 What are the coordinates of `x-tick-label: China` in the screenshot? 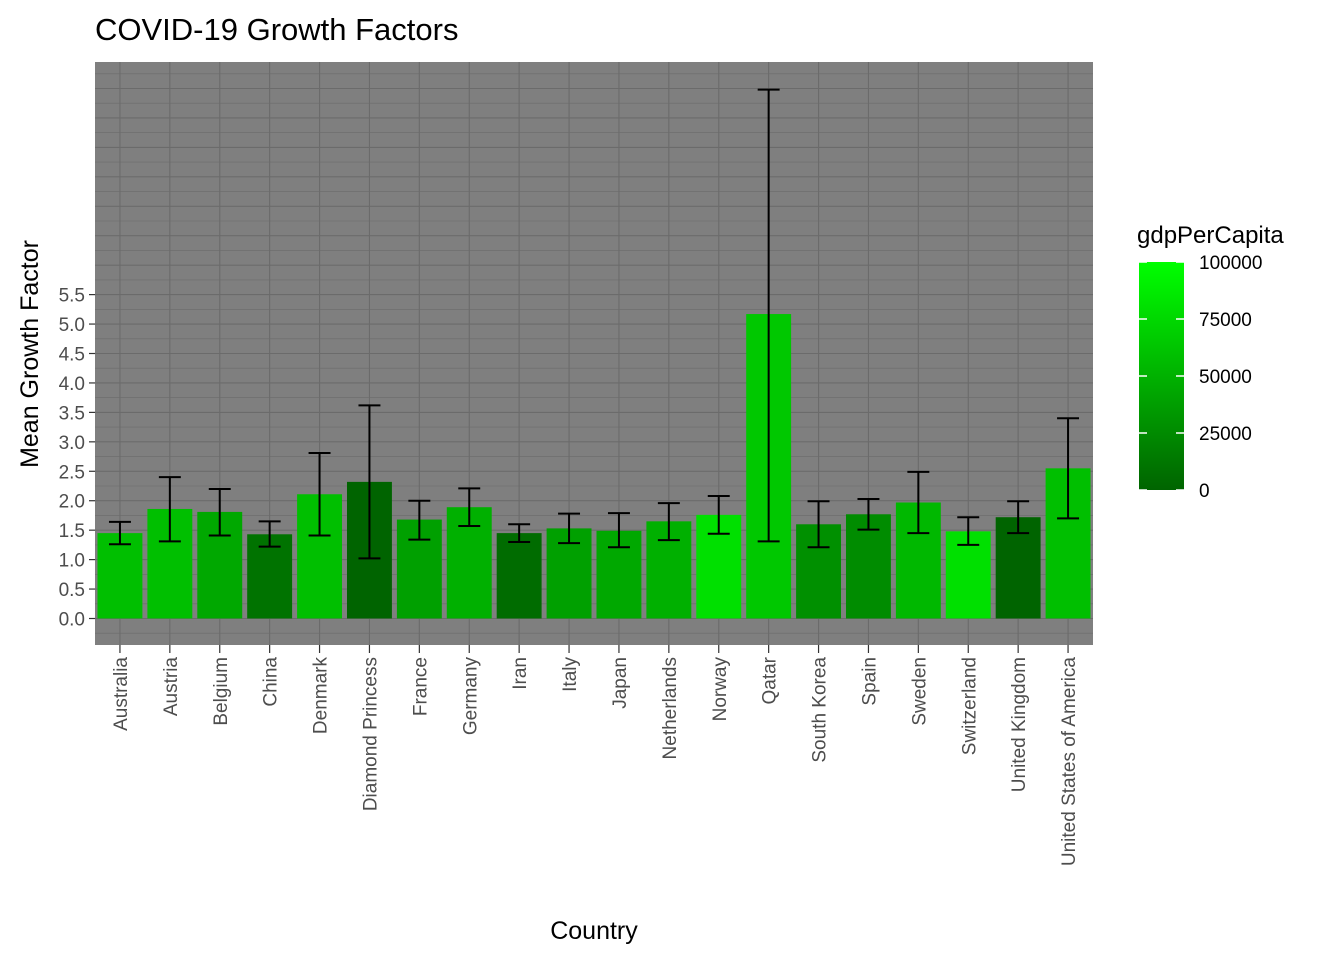 It's located at (271, 682).